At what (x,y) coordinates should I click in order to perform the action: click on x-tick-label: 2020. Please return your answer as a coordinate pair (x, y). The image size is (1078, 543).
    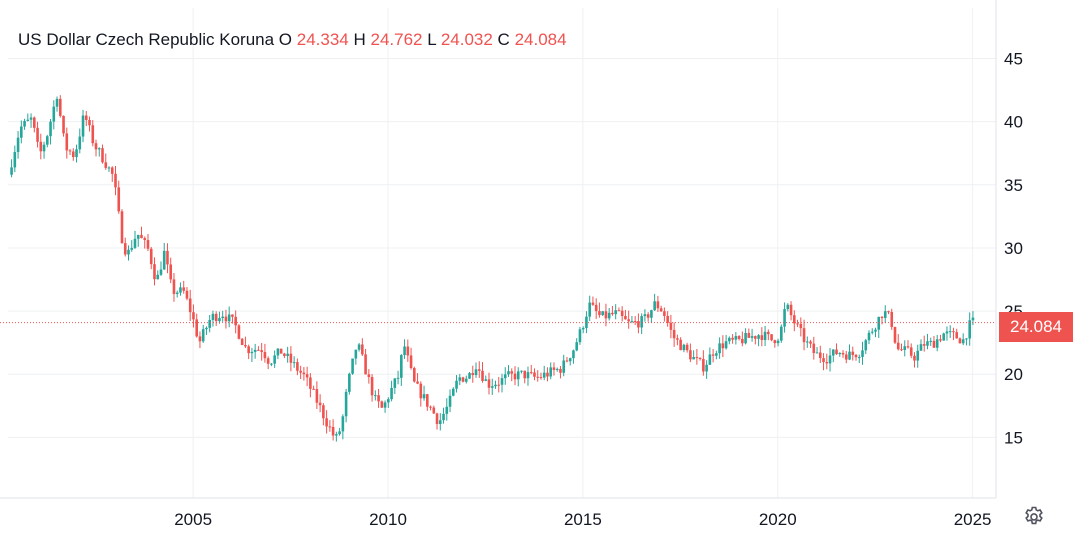
    Looking at the image, I should click on (778, 519).